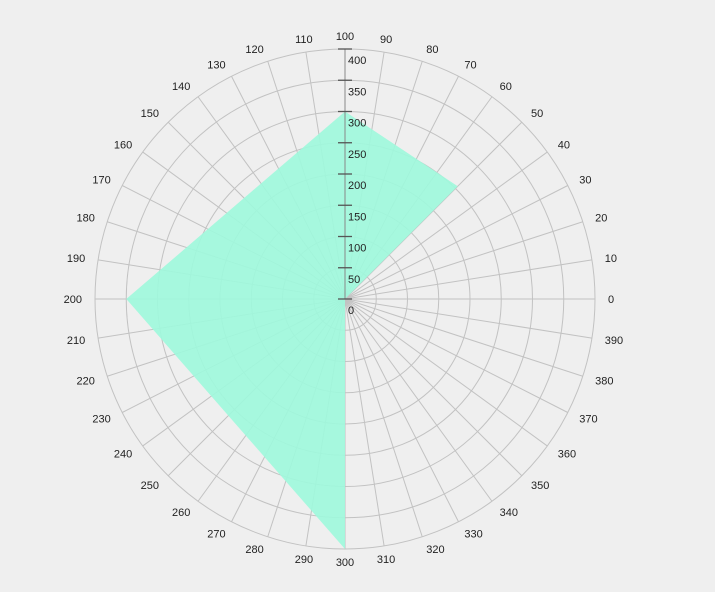  Describe the element at coordinates (216, 66) in the screenshot. I see `angle-tick-label: 130` at that location.